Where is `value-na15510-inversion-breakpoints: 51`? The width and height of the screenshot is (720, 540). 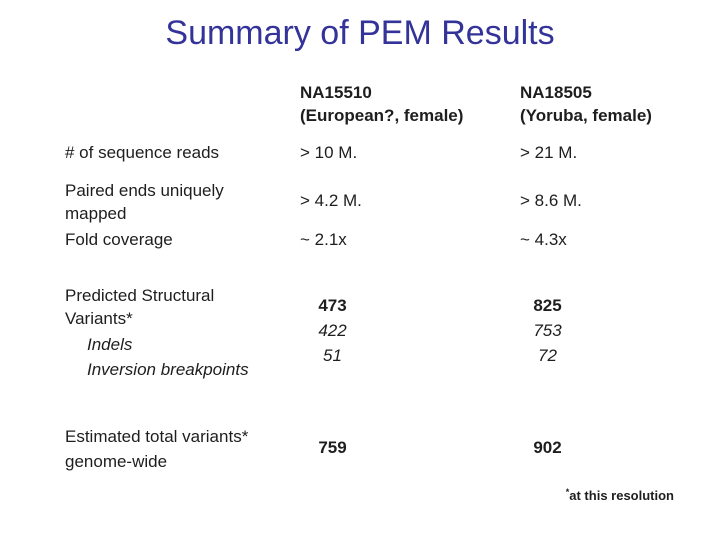 value-na15510-inversion-breakpoints: 51 is located at coordinates (332, 355).